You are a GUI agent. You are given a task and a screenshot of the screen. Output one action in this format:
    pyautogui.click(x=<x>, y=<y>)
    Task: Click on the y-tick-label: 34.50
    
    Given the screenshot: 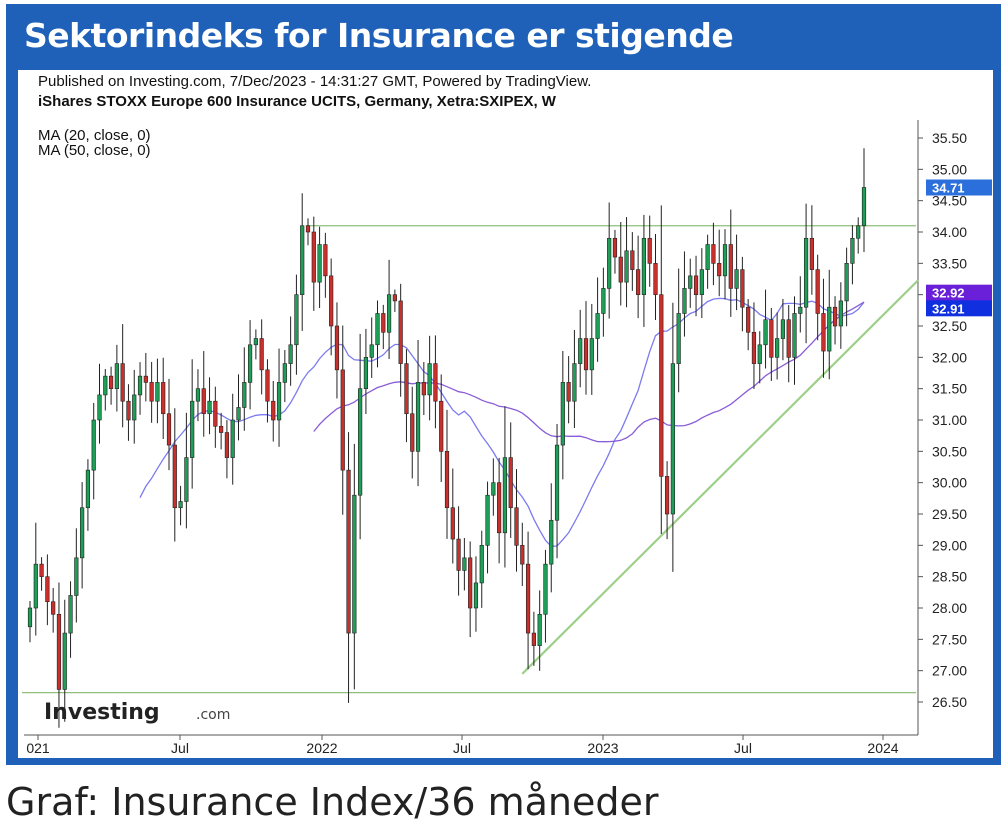 What is the action you would take?
    pyautogui.click(x=949, y=201)
    